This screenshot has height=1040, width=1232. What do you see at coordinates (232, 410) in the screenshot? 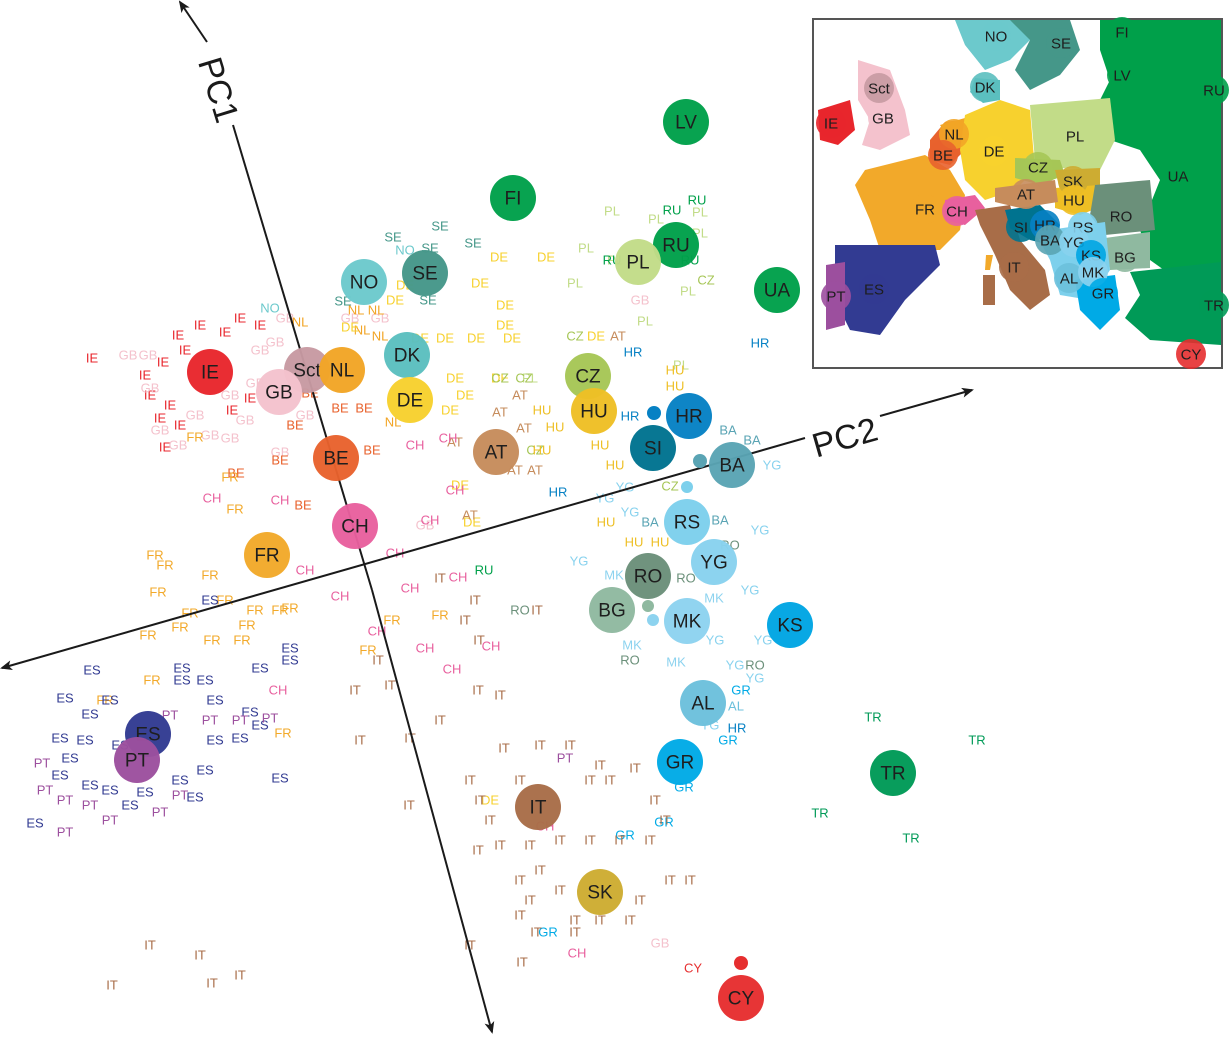
I see `sample-label: IE` at bounding box center [232, 410].